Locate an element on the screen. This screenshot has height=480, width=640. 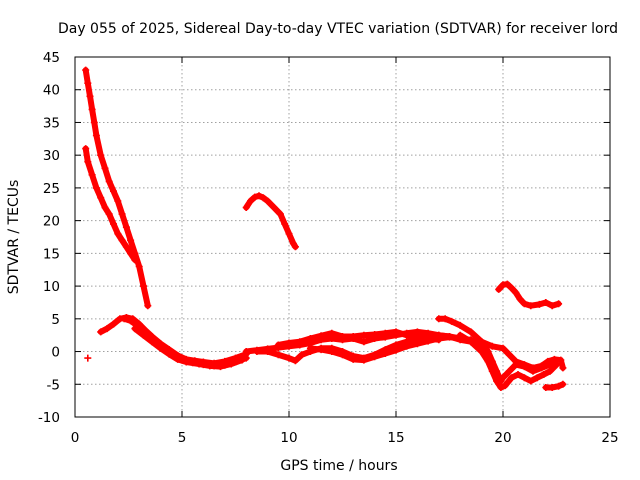
series-arc-day-flat-c is located at coordinates (358, 338).